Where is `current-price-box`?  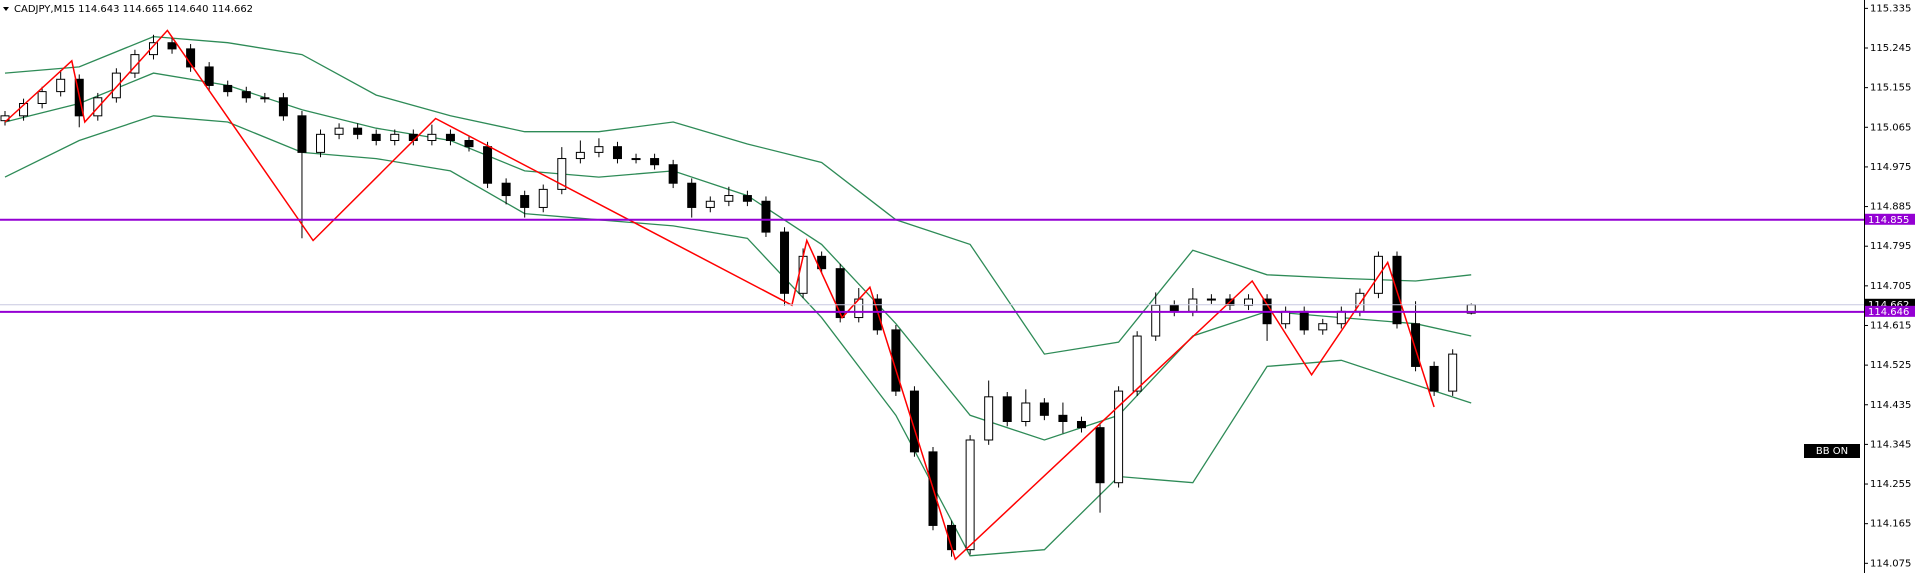
current-price-box is located at coordinates (1890, 304).